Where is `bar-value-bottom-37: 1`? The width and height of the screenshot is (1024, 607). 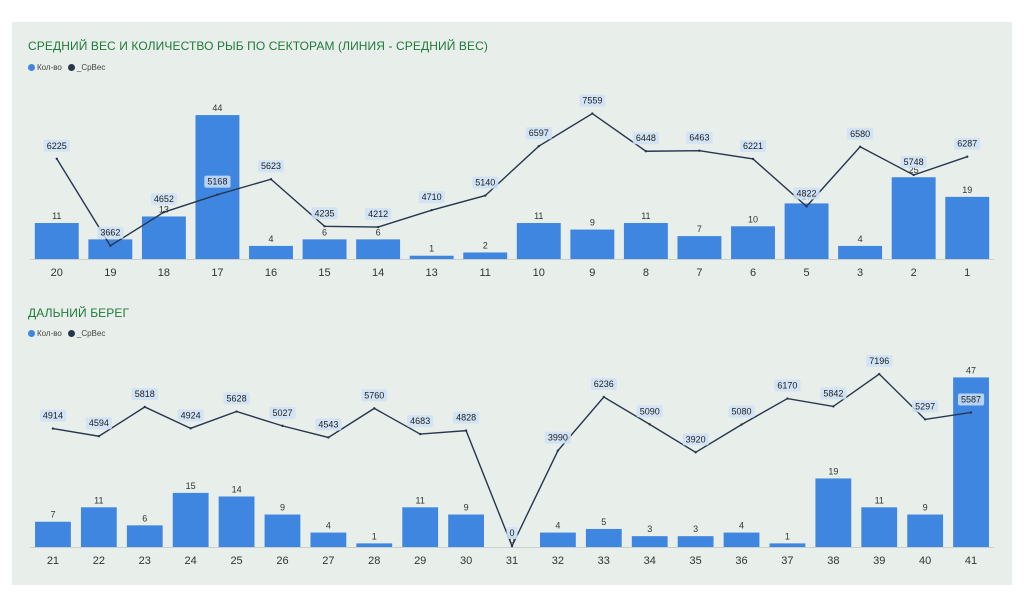 bar-value-bottom-37: 1 is located at coordinates (787, 536).